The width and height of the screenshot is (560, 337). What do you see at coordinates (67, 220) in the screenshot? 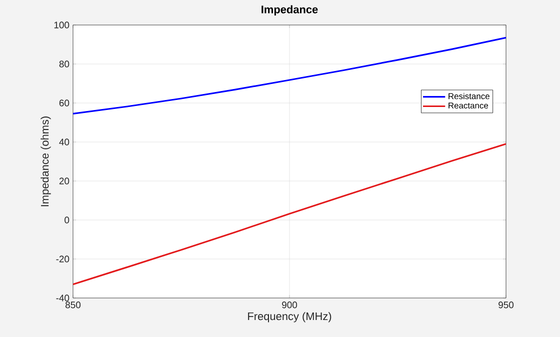
I see `y-tick-label: 0` at bounding box center [67, 220].